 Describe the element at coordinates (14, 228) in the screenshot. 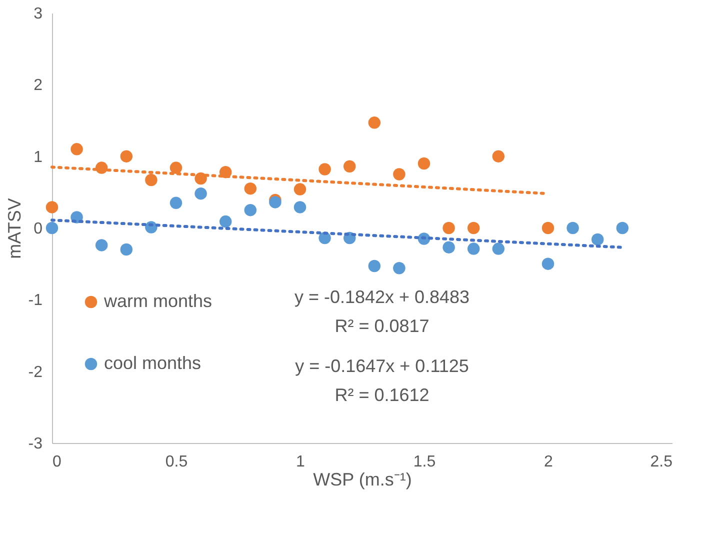

I see `y-axis-title: mATSV` at that location.